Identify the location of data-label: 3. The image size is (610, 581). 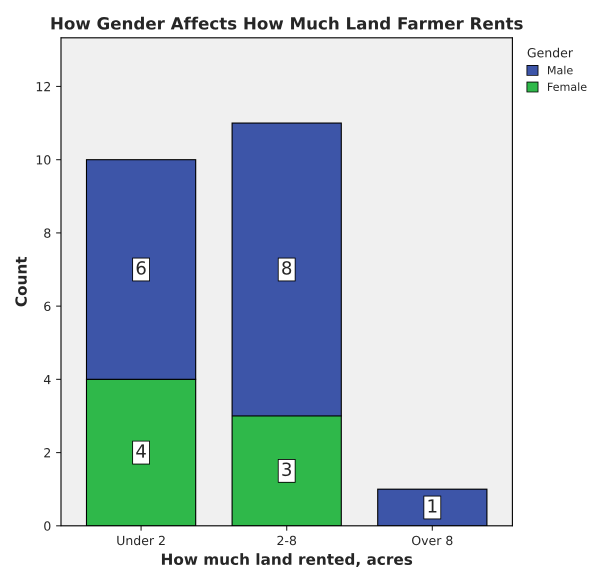
(286, 469).